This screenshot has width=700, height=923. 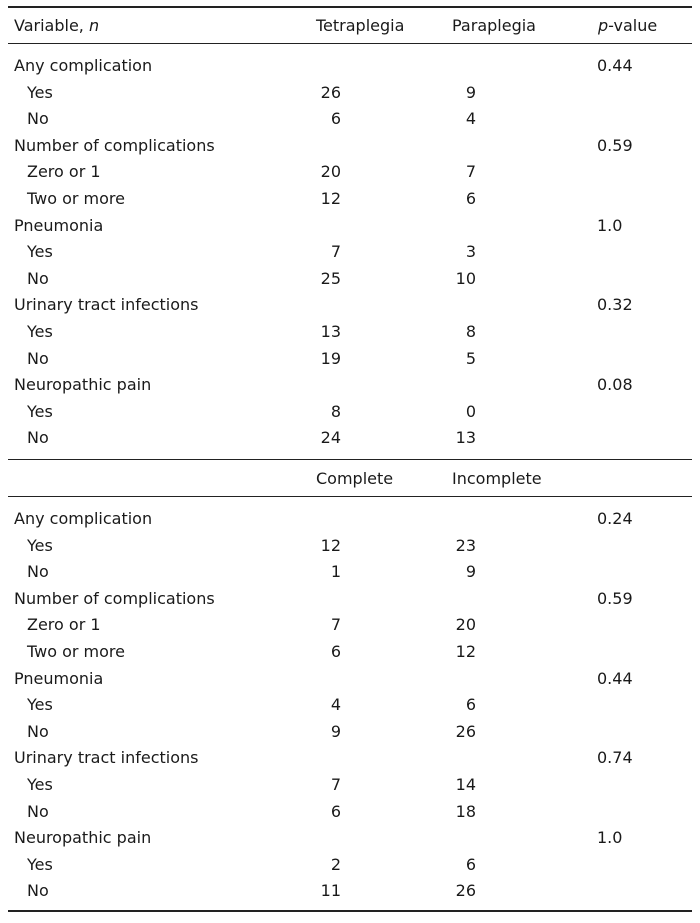 I want to click on cell-value-group1: 12, so click(x=330, y=198).